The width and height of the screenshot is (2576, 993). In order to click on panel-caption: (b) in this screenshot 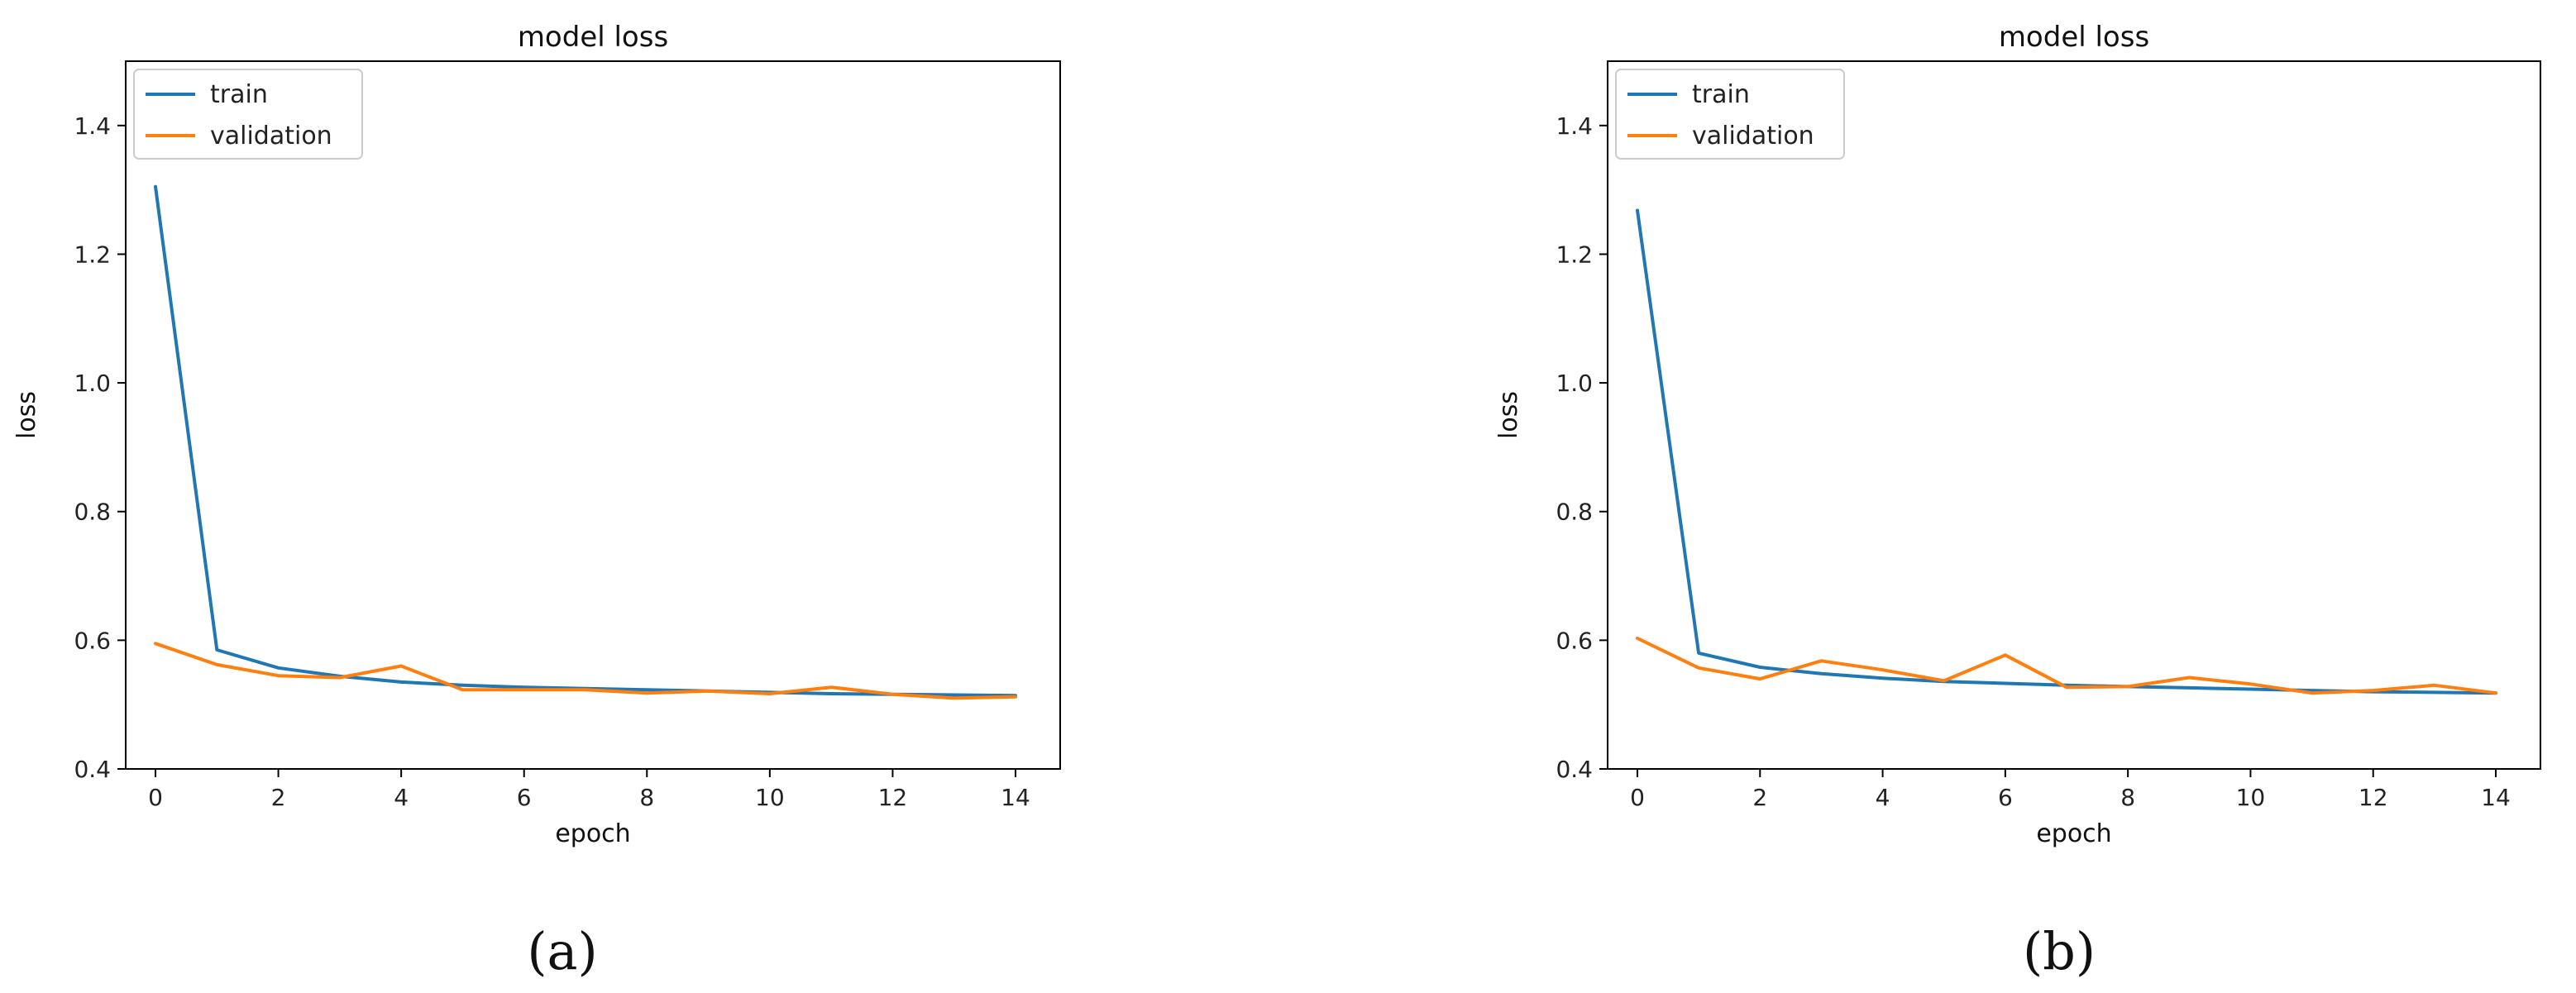, I will do `click(2059, 951)`.